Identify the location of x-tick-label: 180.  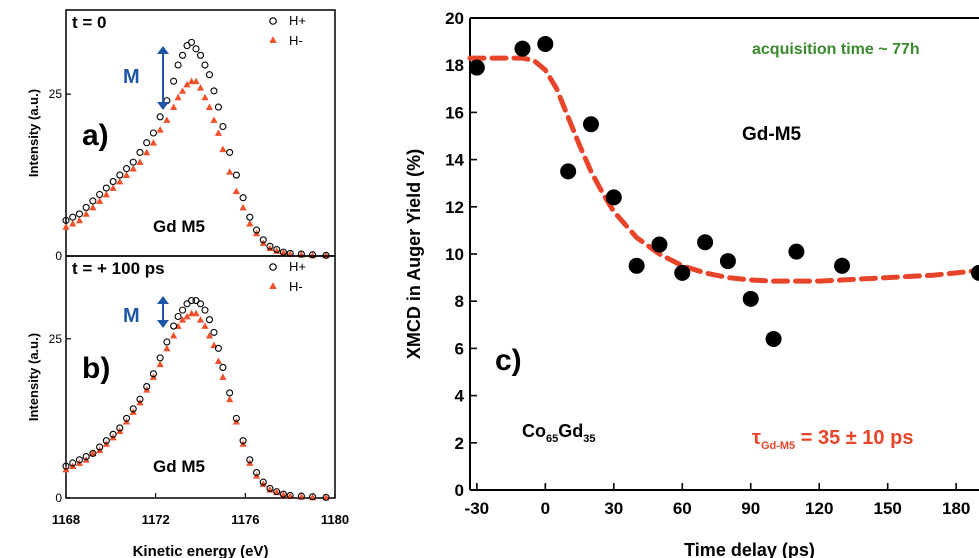
(956, 508).